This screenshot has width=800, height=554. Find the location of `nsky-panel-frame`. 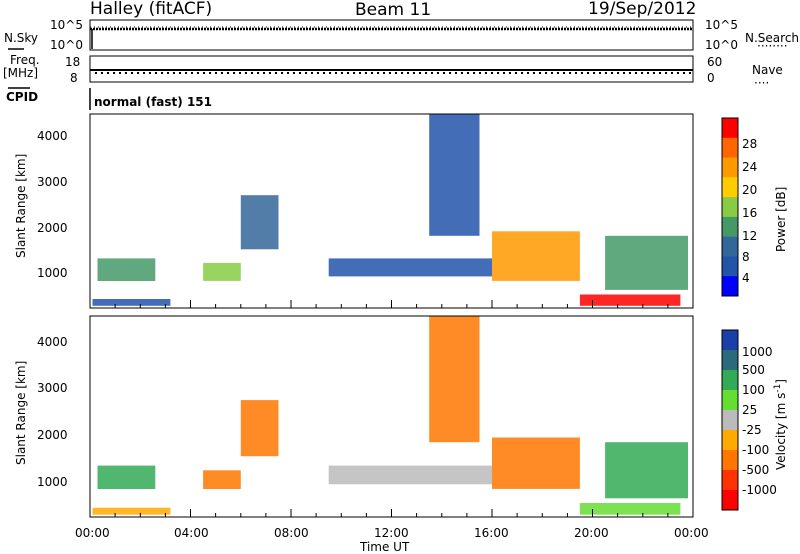

nsky-panel-frame is located at coordinates (391, 35).